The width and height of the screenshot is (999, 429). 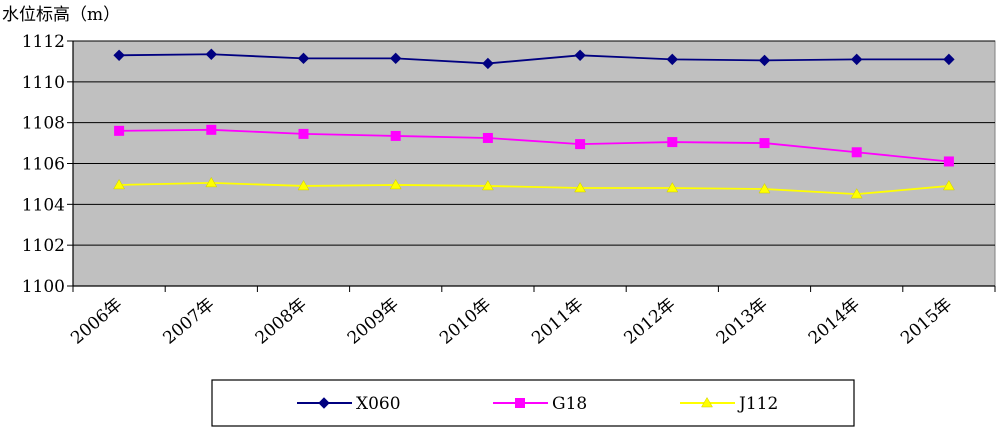 I want to click on legend-label-J112: J112, so click(x=757, y=404).